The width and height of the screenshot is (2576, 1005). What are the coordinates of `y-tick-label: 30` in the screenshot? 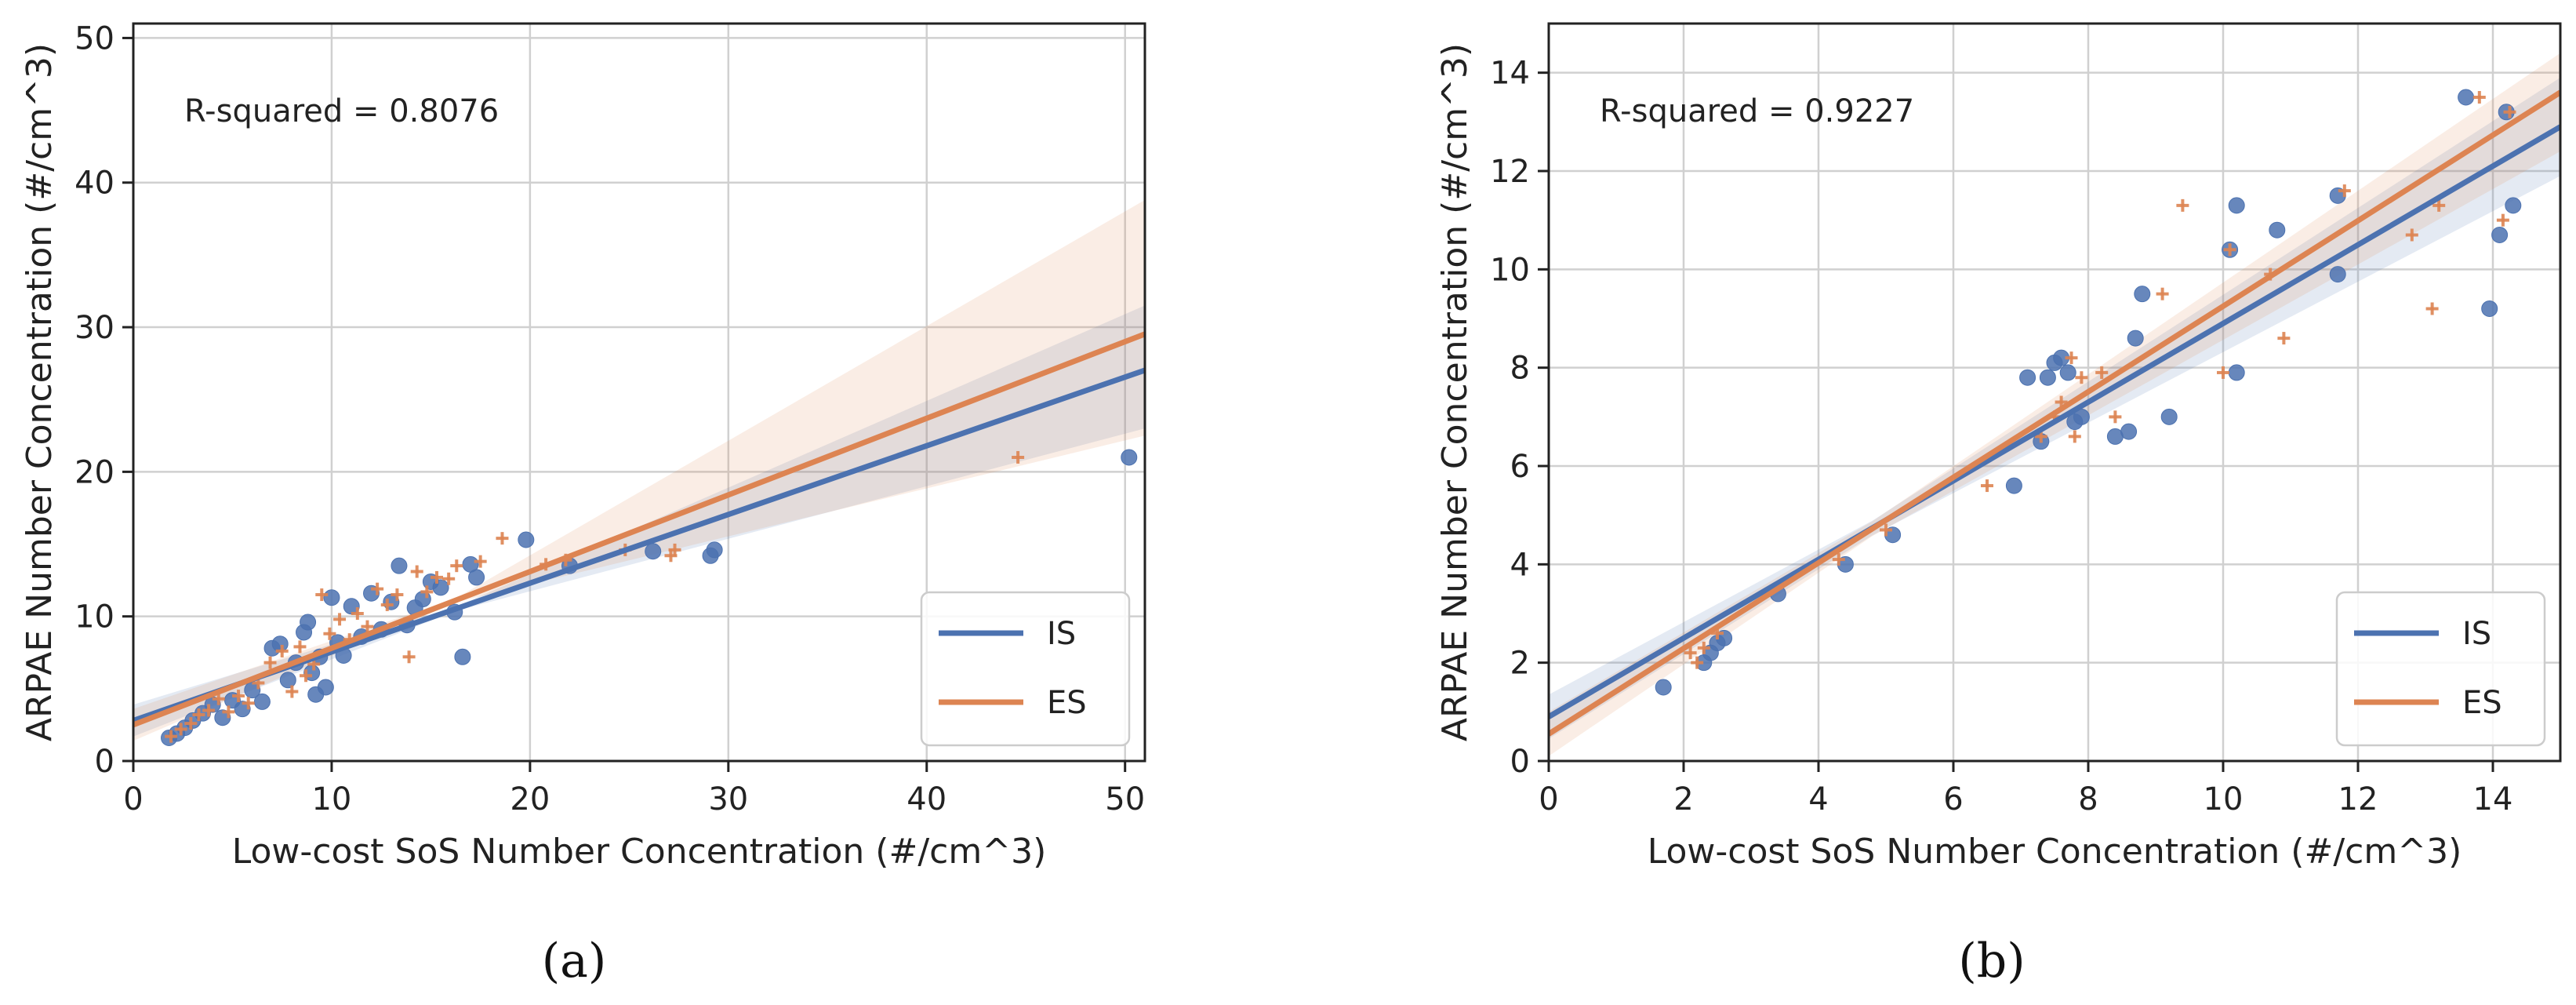 It's located at (94, 328).